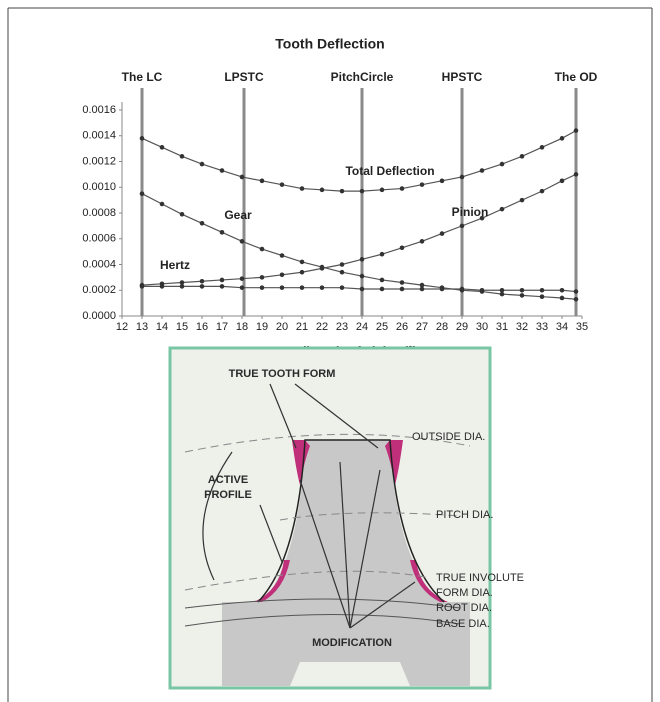  I want to click on marker-label: PitchCircle, so click(362, 77).